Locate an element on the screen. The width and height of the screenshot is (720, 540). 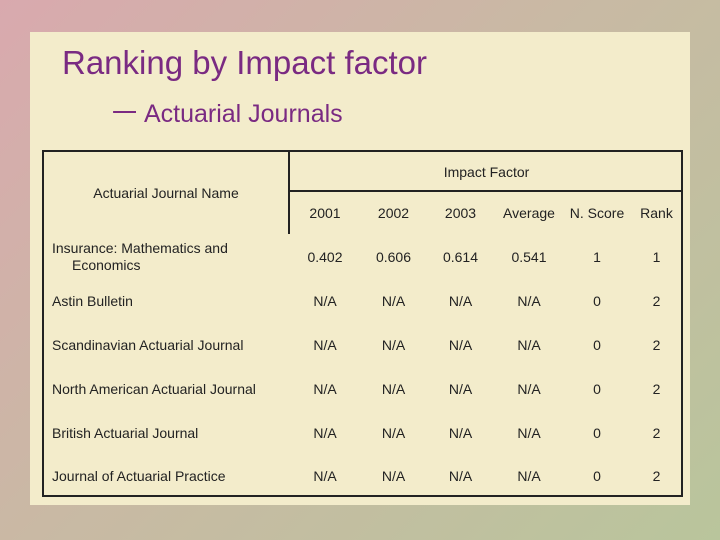
row-header: Journal of Actuarial Practice is located at coordinates (139, 475).